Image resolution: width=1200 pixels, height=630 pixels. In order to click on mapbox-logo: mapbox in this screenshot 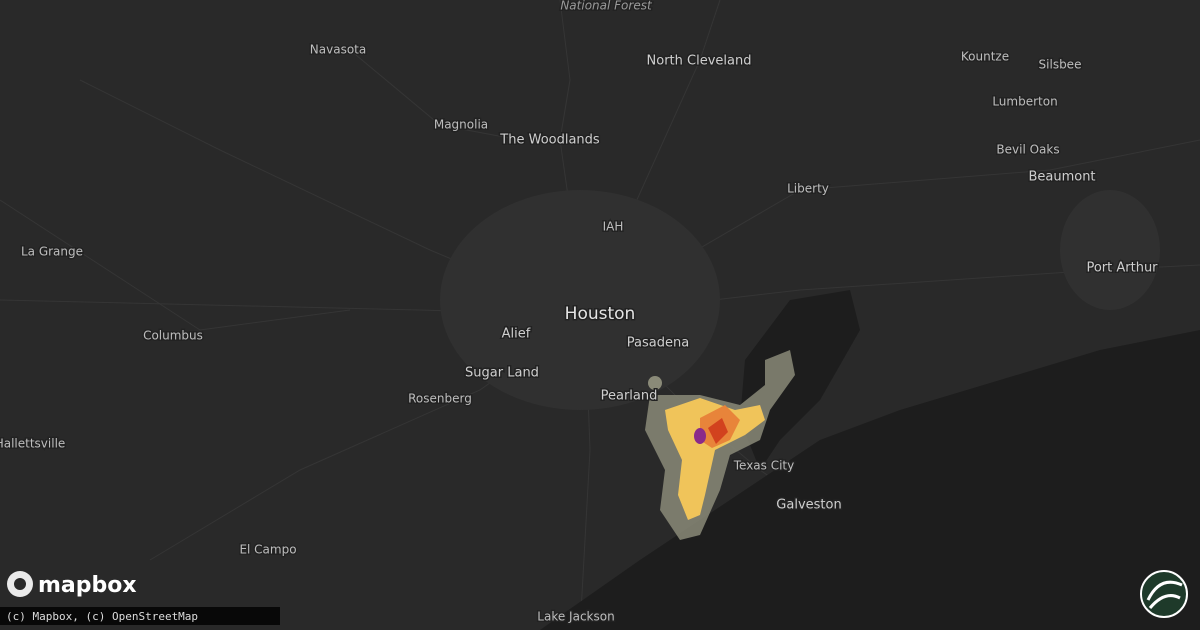, I will do `click(72, 584)`.